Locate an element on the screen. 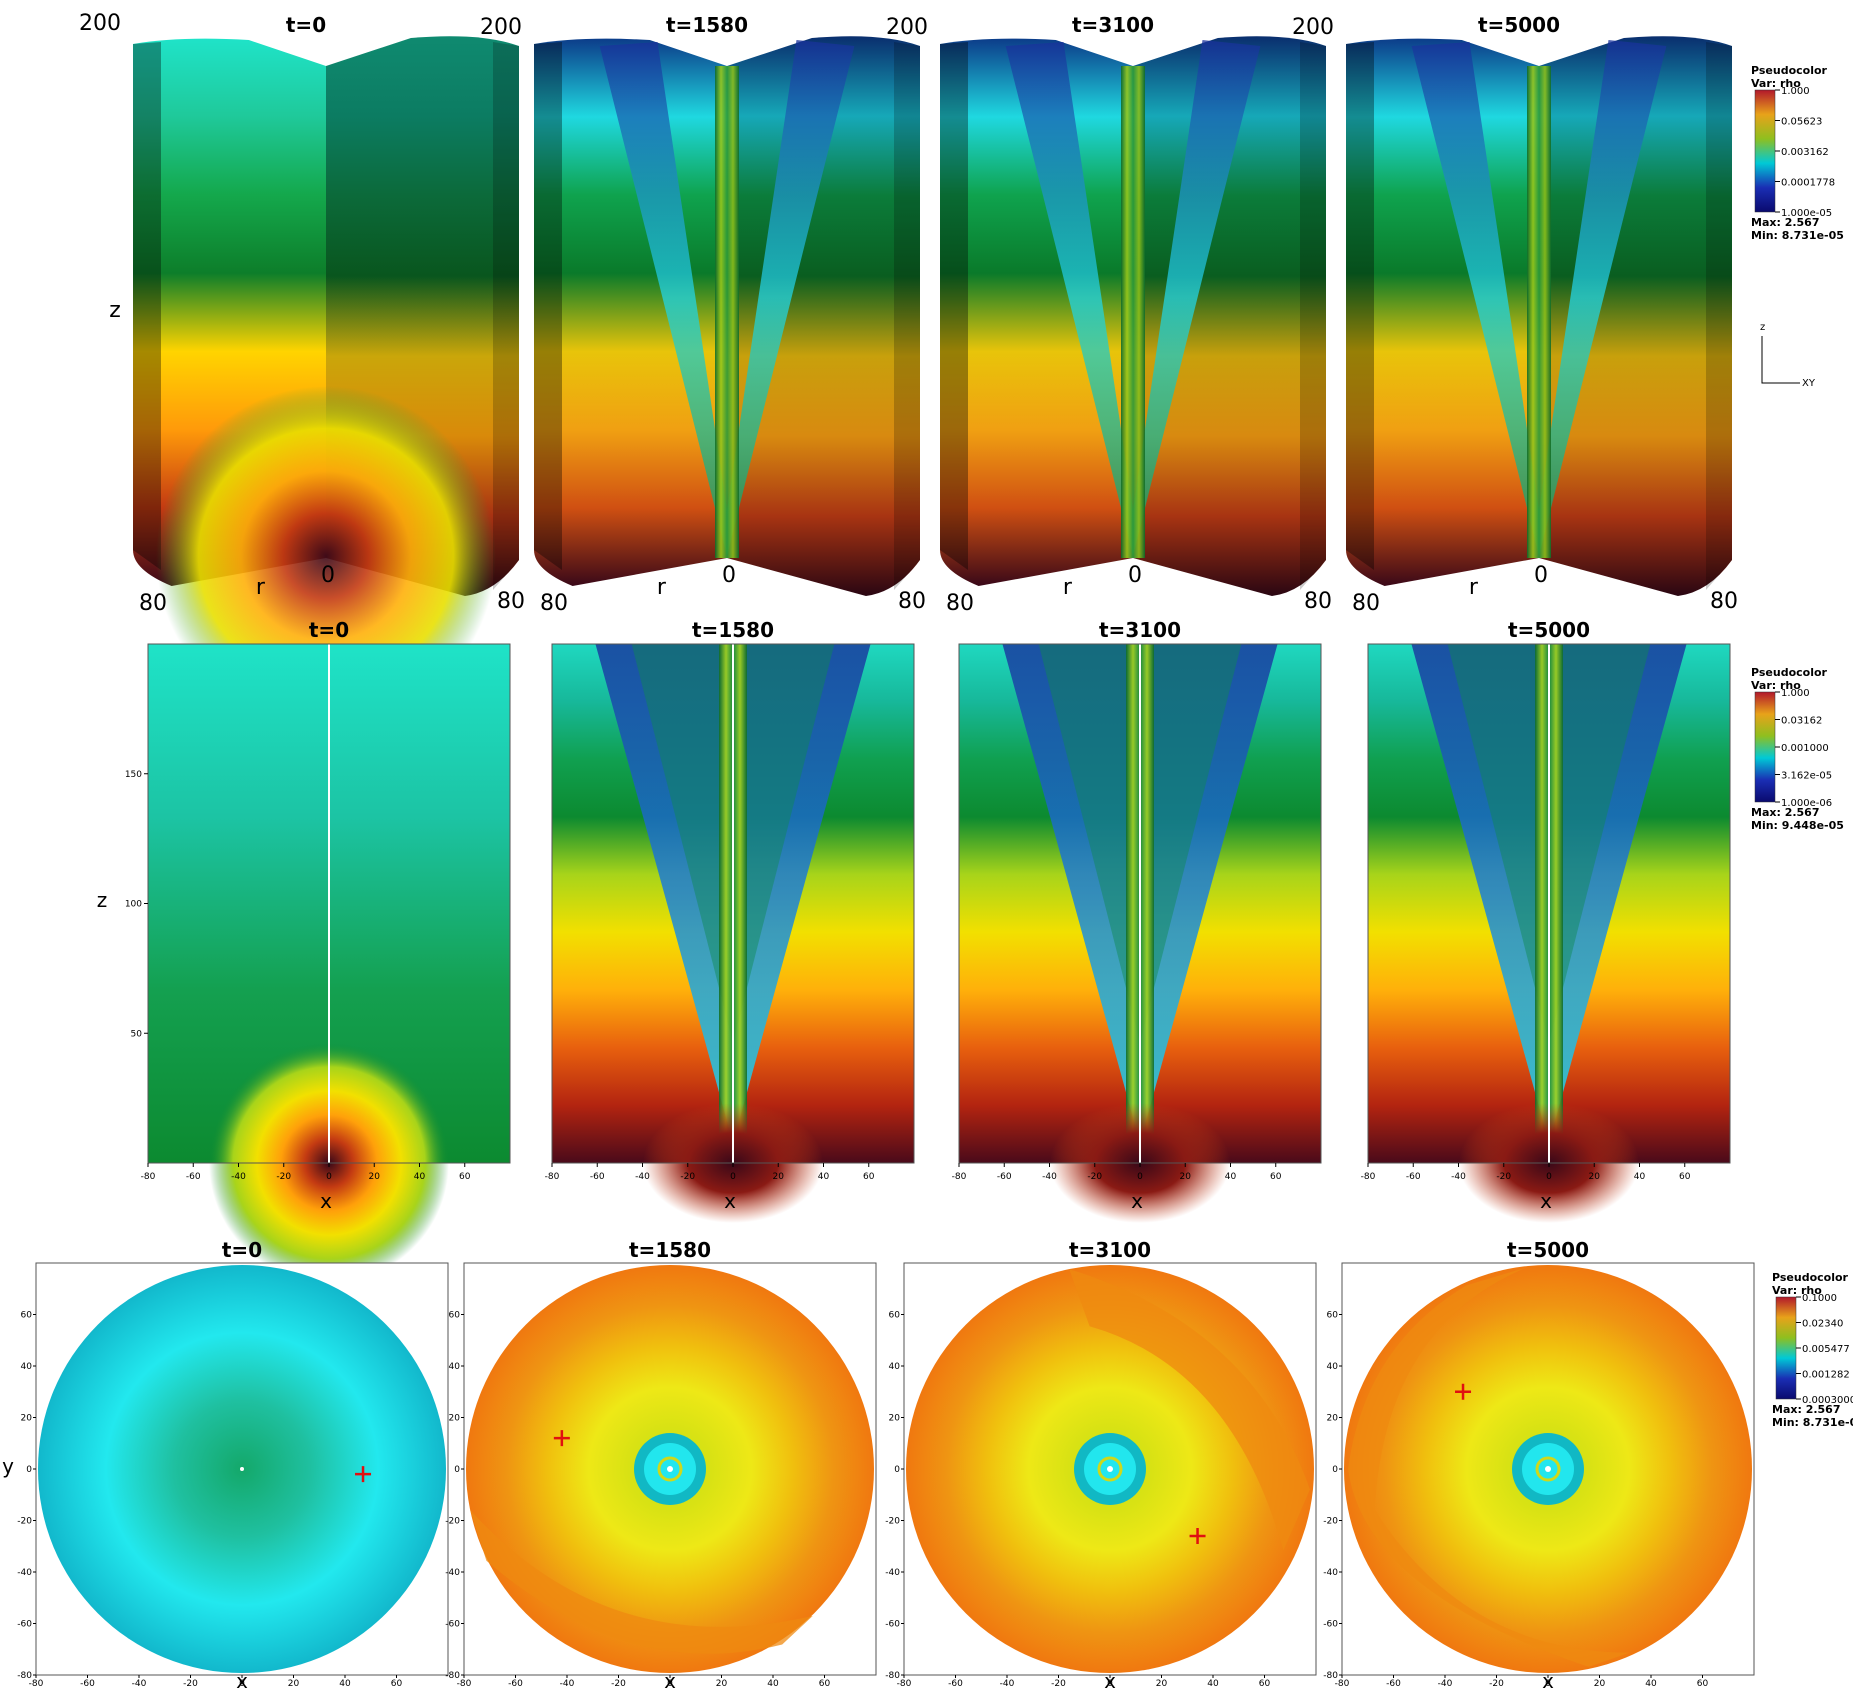 This screenshot has height=1688, width=1853. volume-panel-1: t=1580 200 80 r 0 80 is located at coordinates (703, 314).